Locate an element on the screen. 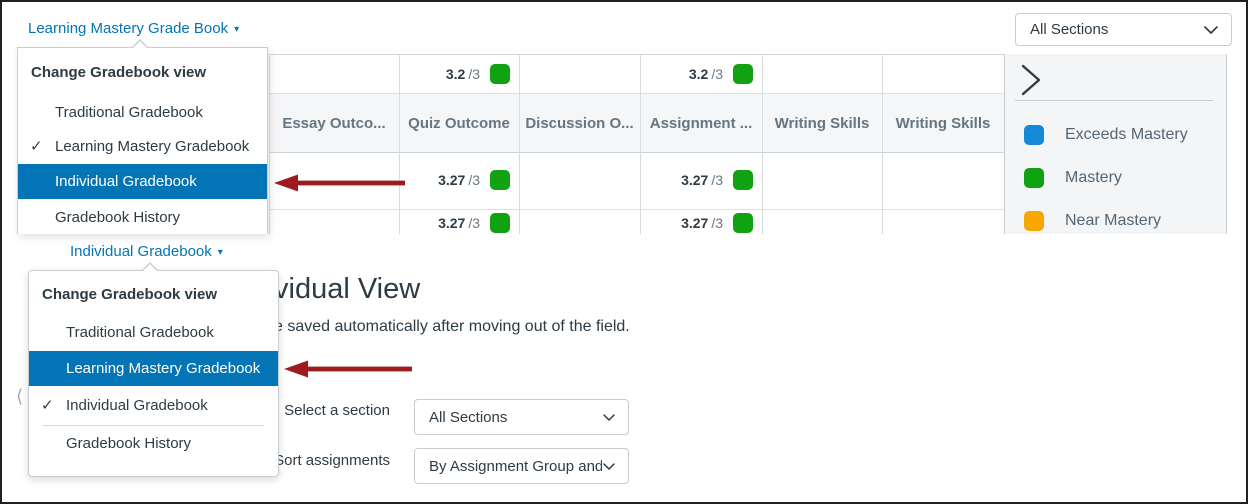  menu-item-label: Individual Gradebook is located at coordinates (137, 405).